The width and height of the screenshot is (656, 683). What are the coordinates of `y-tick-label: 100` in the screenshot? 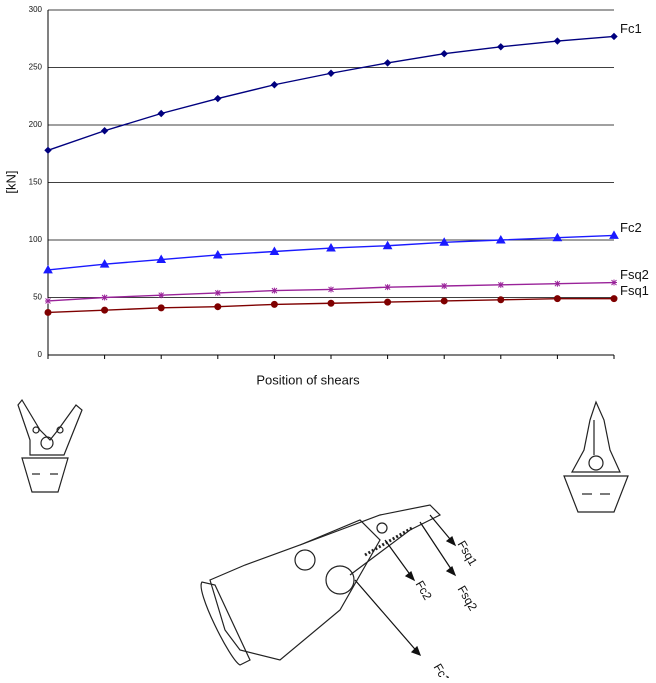 It's located at (36, 239).